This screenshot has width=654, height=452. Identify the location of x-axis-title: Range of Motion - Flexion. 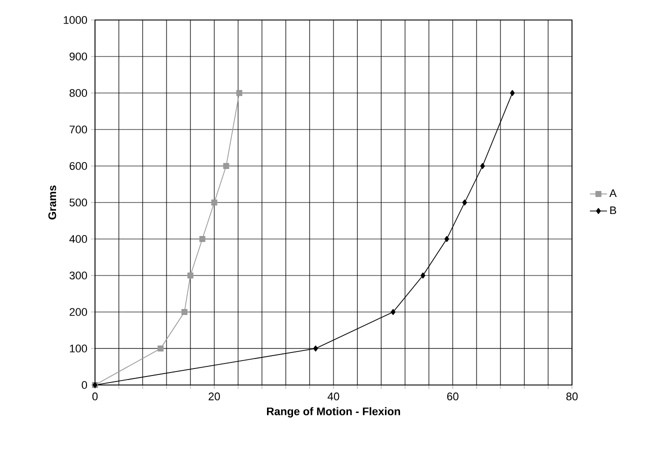
(333, 412).